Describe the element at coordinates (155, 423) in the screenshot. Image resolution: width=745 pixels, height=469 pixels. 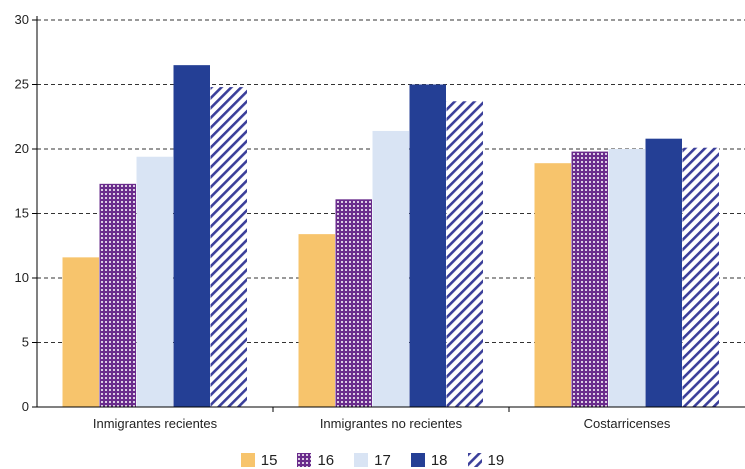
I see `x-category-label: Inmigrantes recientes` at that location.